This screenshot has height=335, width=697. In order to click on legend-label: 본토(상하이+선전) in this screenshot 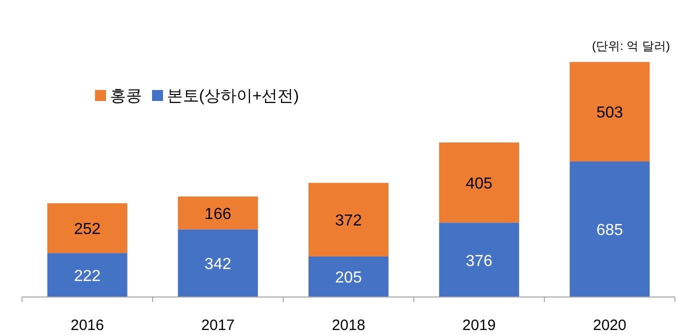, I will do `click(233, 96)`.